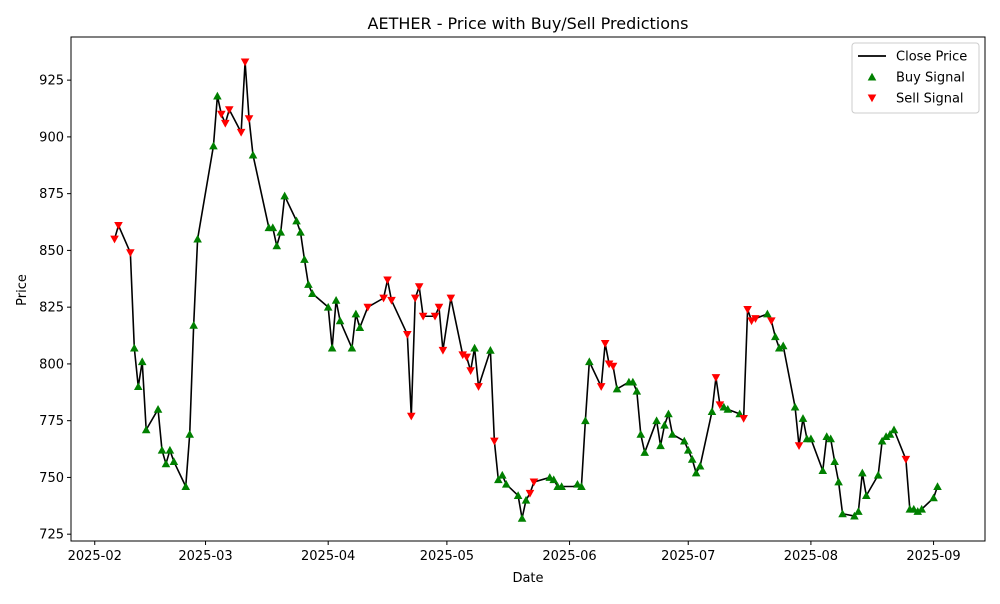 The image size is (1000, 604). What do you see at coordinates (527, 578) in the screenshot?
I see `x-axis-label: Date` at bounding box center [527, 578].